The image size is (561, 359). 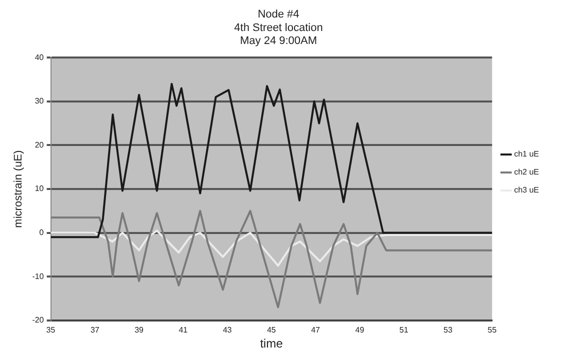 I want to click on y-tick-label: 0, so click(x=41, y=233).